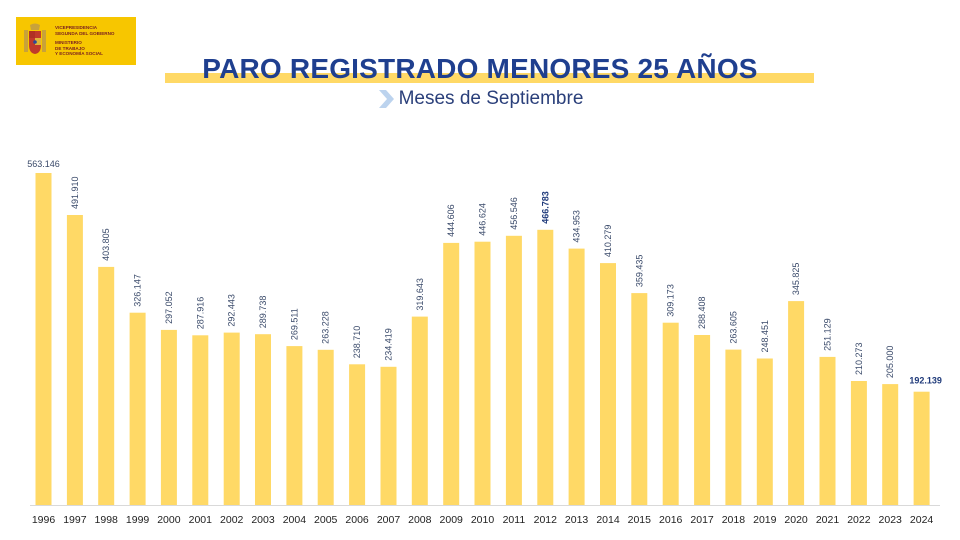 This screenshot has width=960, height=540. Describe the element at coordinates (294, 324) in the screenshot. I see `data-label: 269.511` at that location.